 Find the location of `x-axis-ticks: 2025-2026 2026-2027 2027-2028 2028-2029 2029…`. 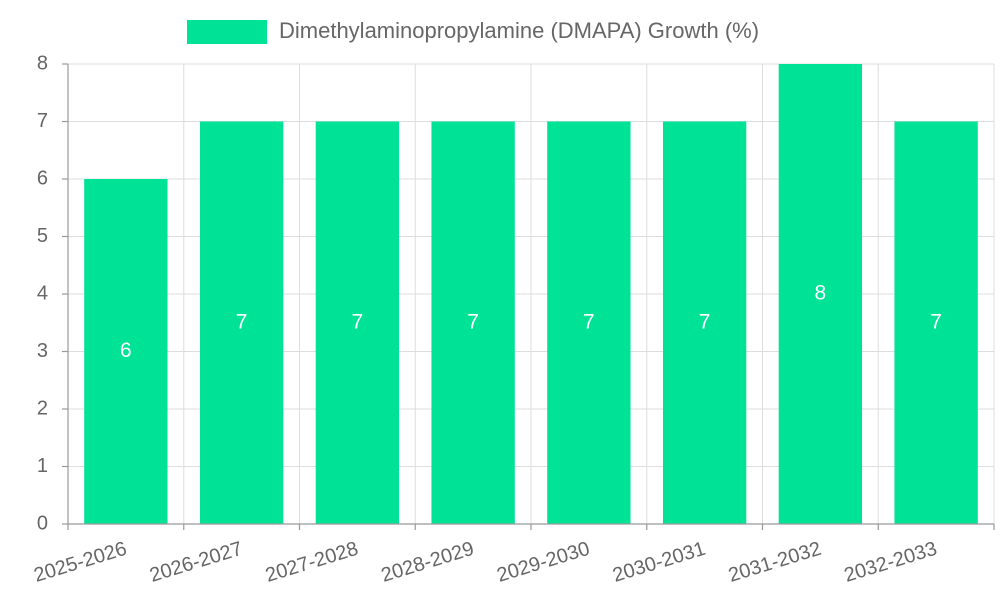

x-axis-ticks: 2025-2026 2026-2027 2027-2028 2028-2029 2029… is located at coordinates (485, 562).